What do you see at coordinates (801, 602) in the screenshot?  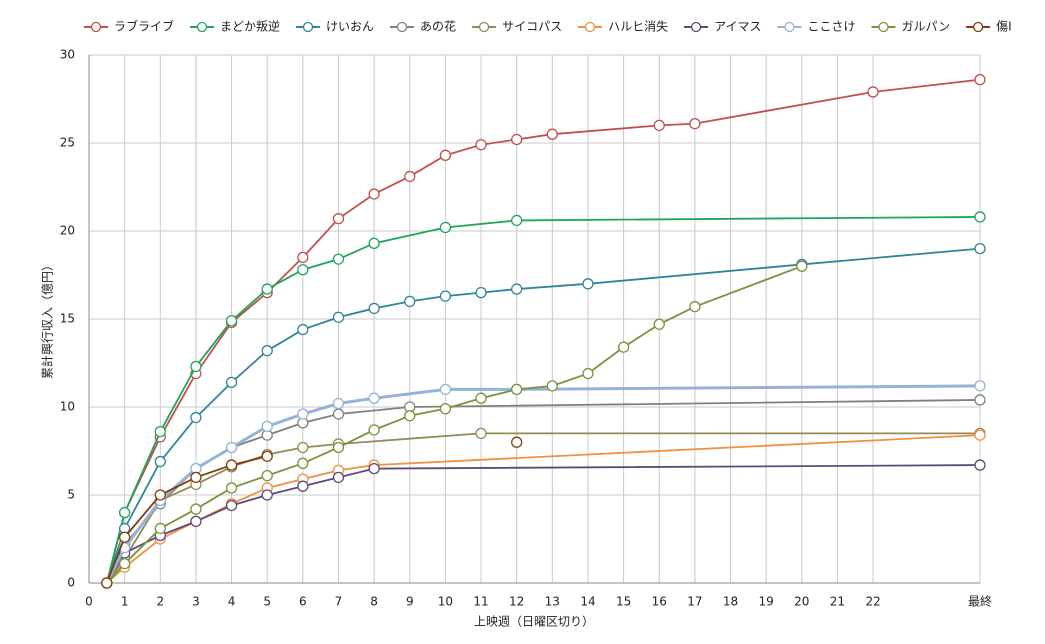 I see `x-tick-label: 20` at bounding box center [801, 602].